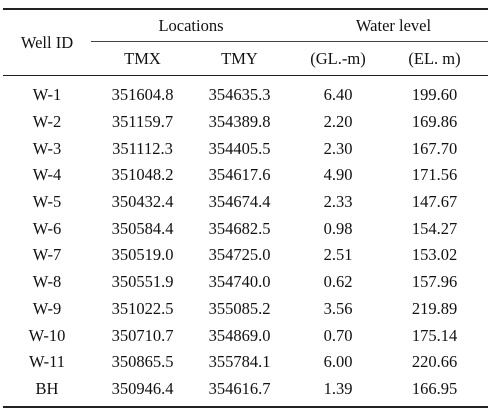 The width and height of the screenshot is (492, 417). What do you see at coordinates (239, 282) in the screenshot?
I see `cell-tmy: 354740.0` at bounding box center [239, 282].